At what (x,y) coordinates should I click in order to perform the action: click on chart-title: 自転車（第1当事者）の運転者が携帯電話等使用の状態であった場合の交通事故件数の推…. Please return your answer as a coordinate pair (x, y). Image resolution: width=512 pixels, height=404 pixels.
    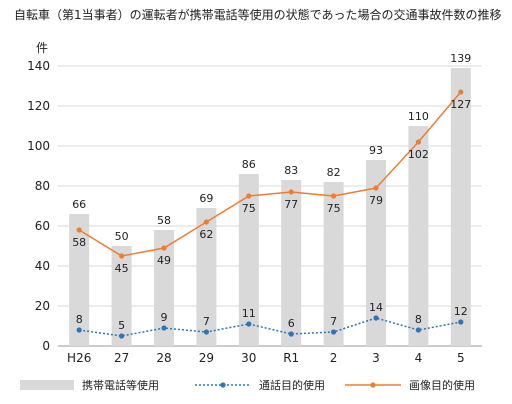
    Looking at the image, I should click on (258, 14).